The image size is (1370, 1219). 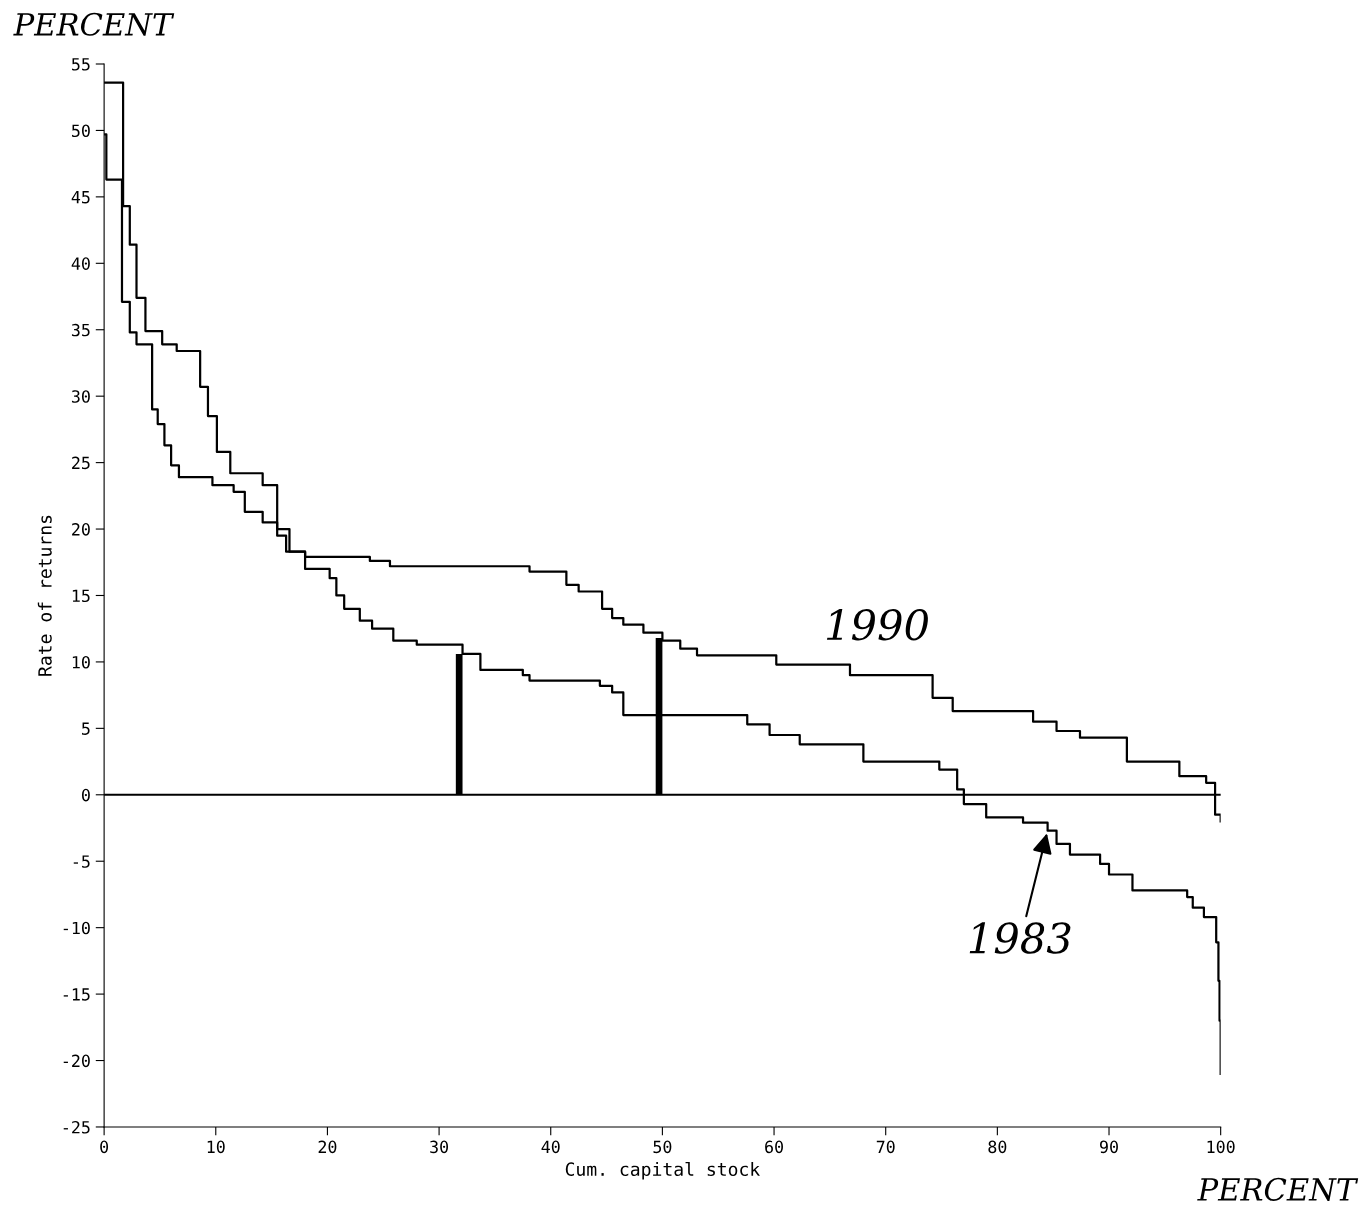 I want to click on series-label: 1990, so click(x=877, y=624).